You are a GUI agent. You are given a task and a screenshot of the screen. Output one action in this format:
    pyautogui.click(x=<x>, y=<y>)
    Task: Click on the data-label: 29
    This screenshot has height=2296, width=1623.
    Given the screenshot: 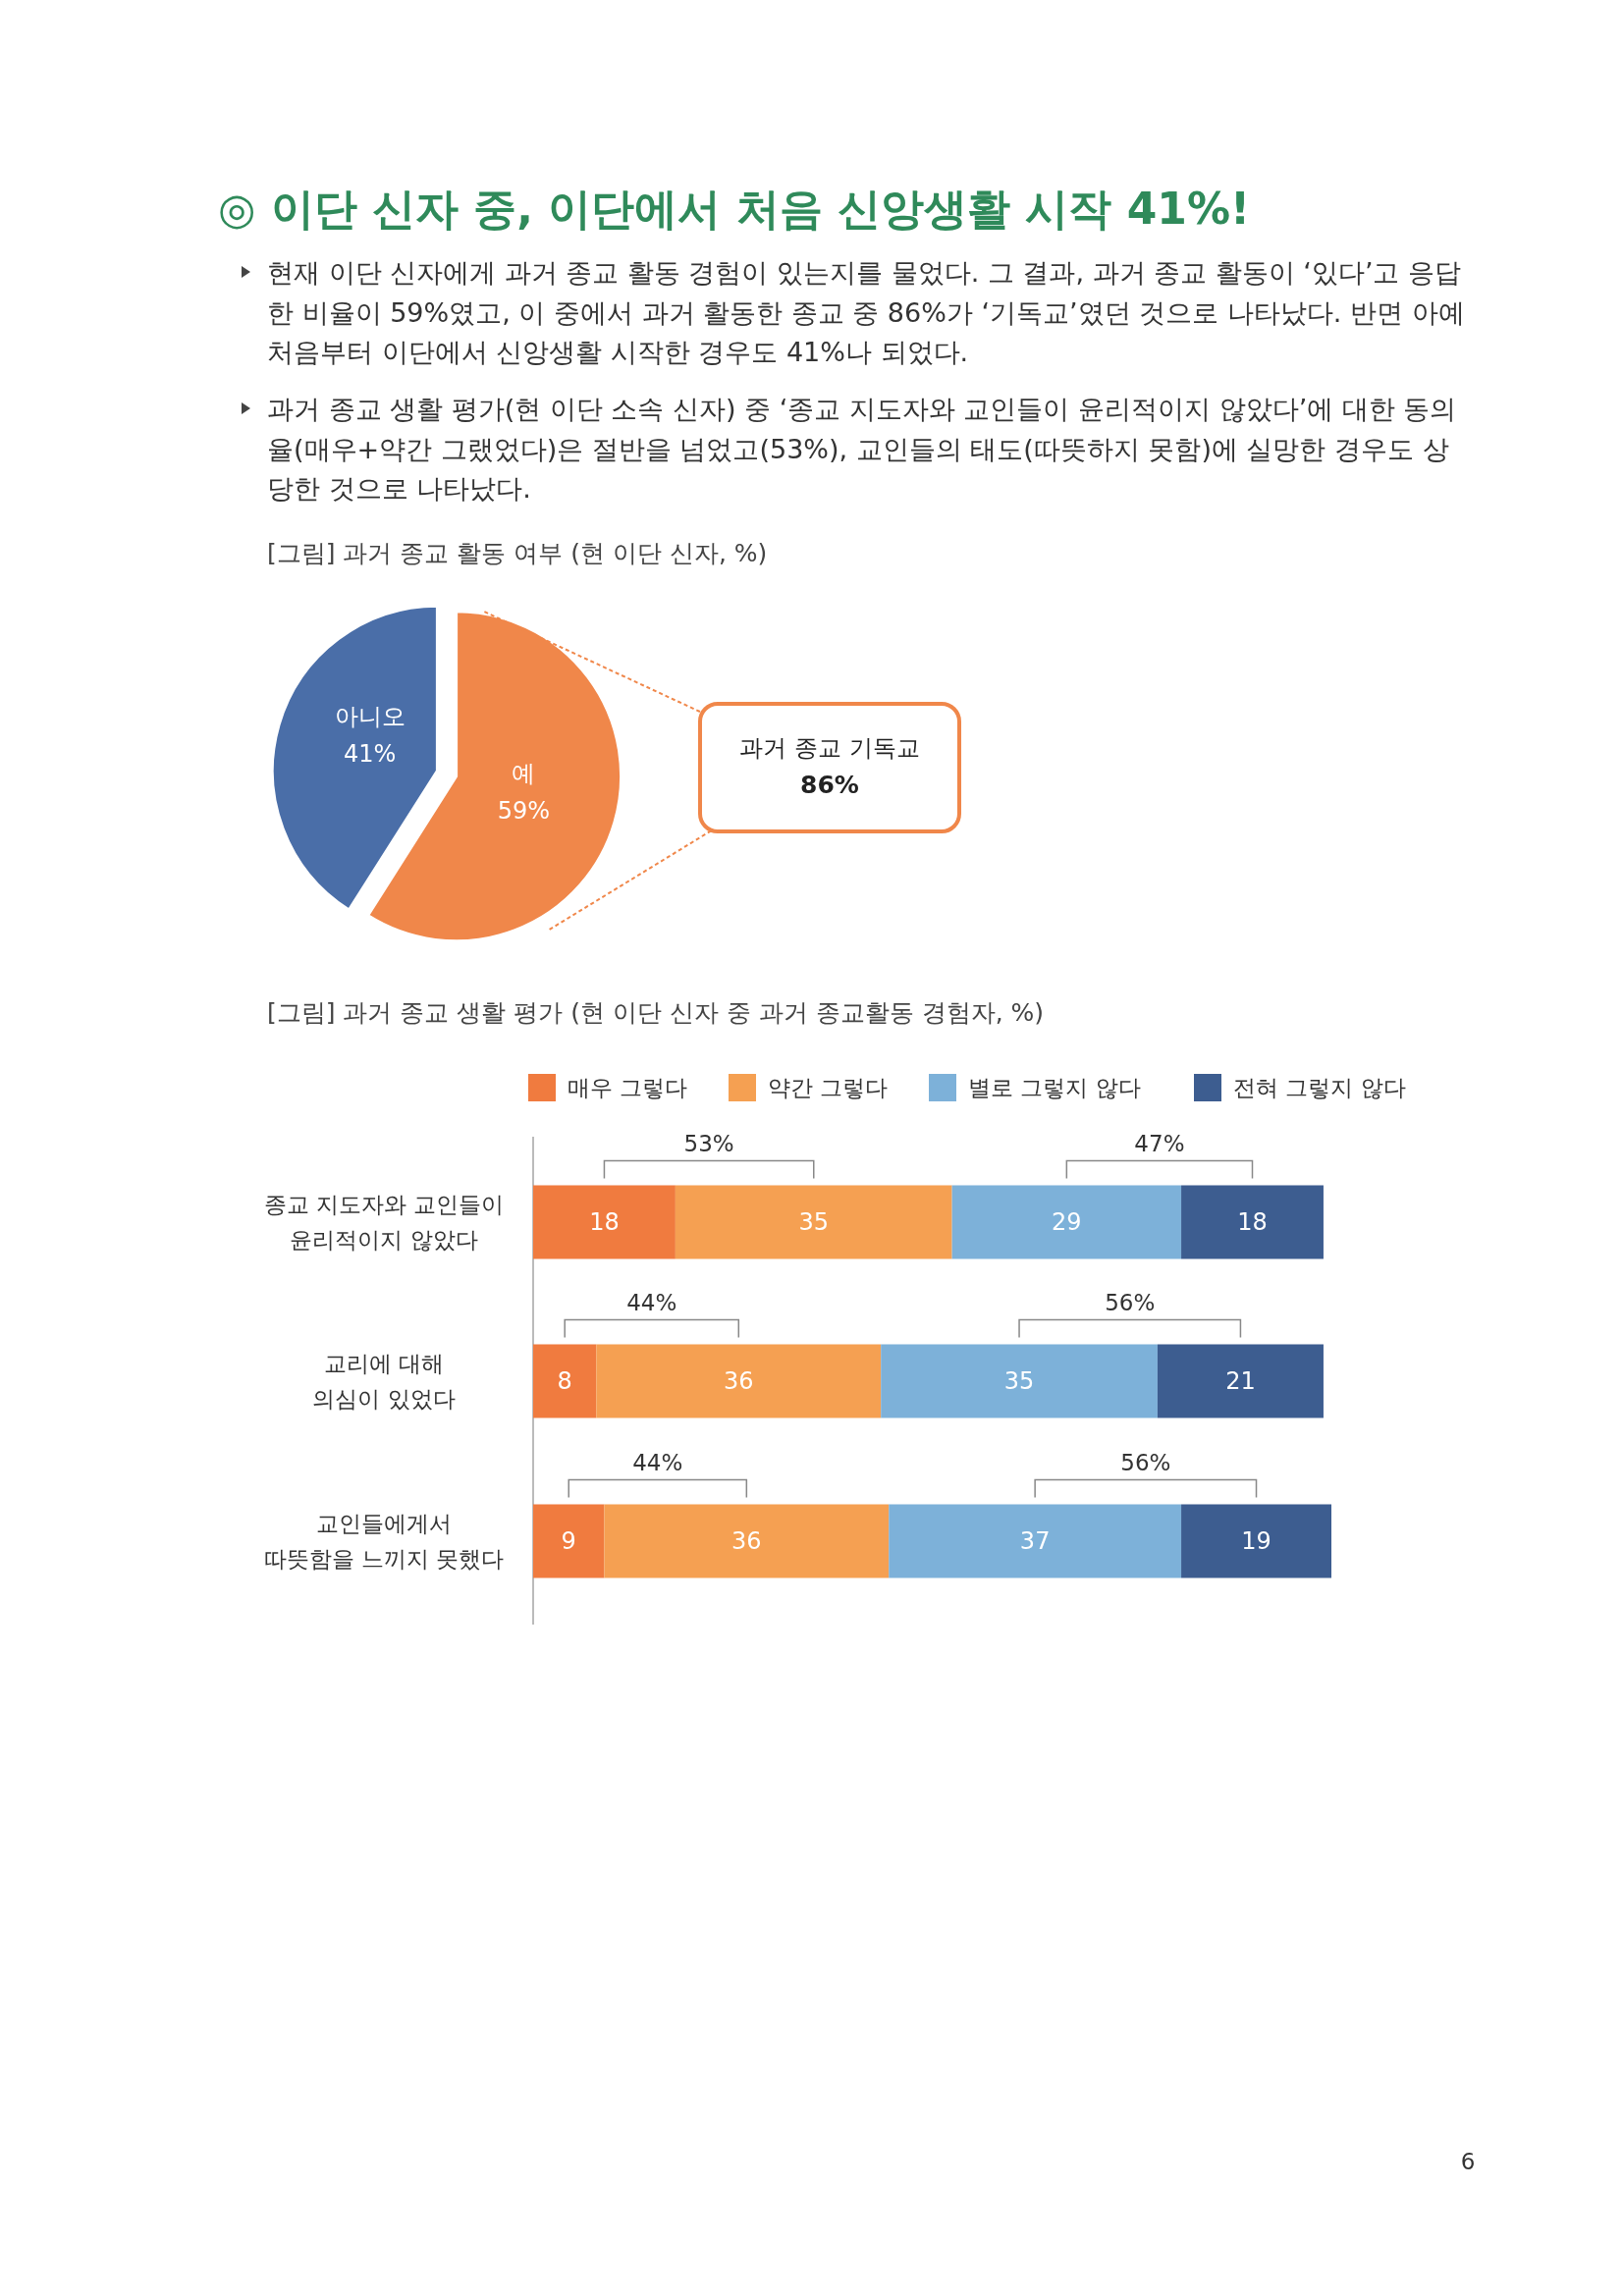 What is the action you would take?
    pyautogui.click(x=1067, y=1222)
    